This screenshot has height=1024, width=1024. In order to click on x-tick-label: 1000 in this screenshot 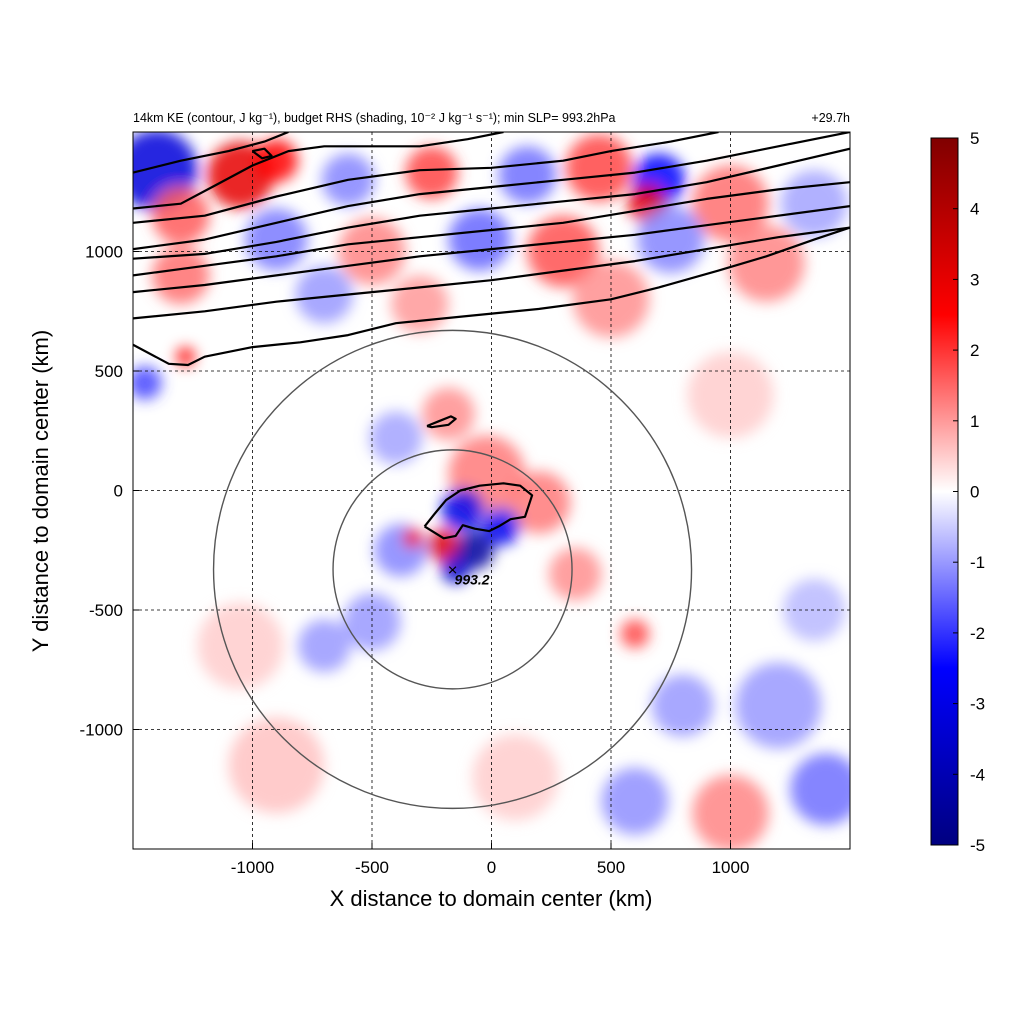, I will do `click(731, 867)`.